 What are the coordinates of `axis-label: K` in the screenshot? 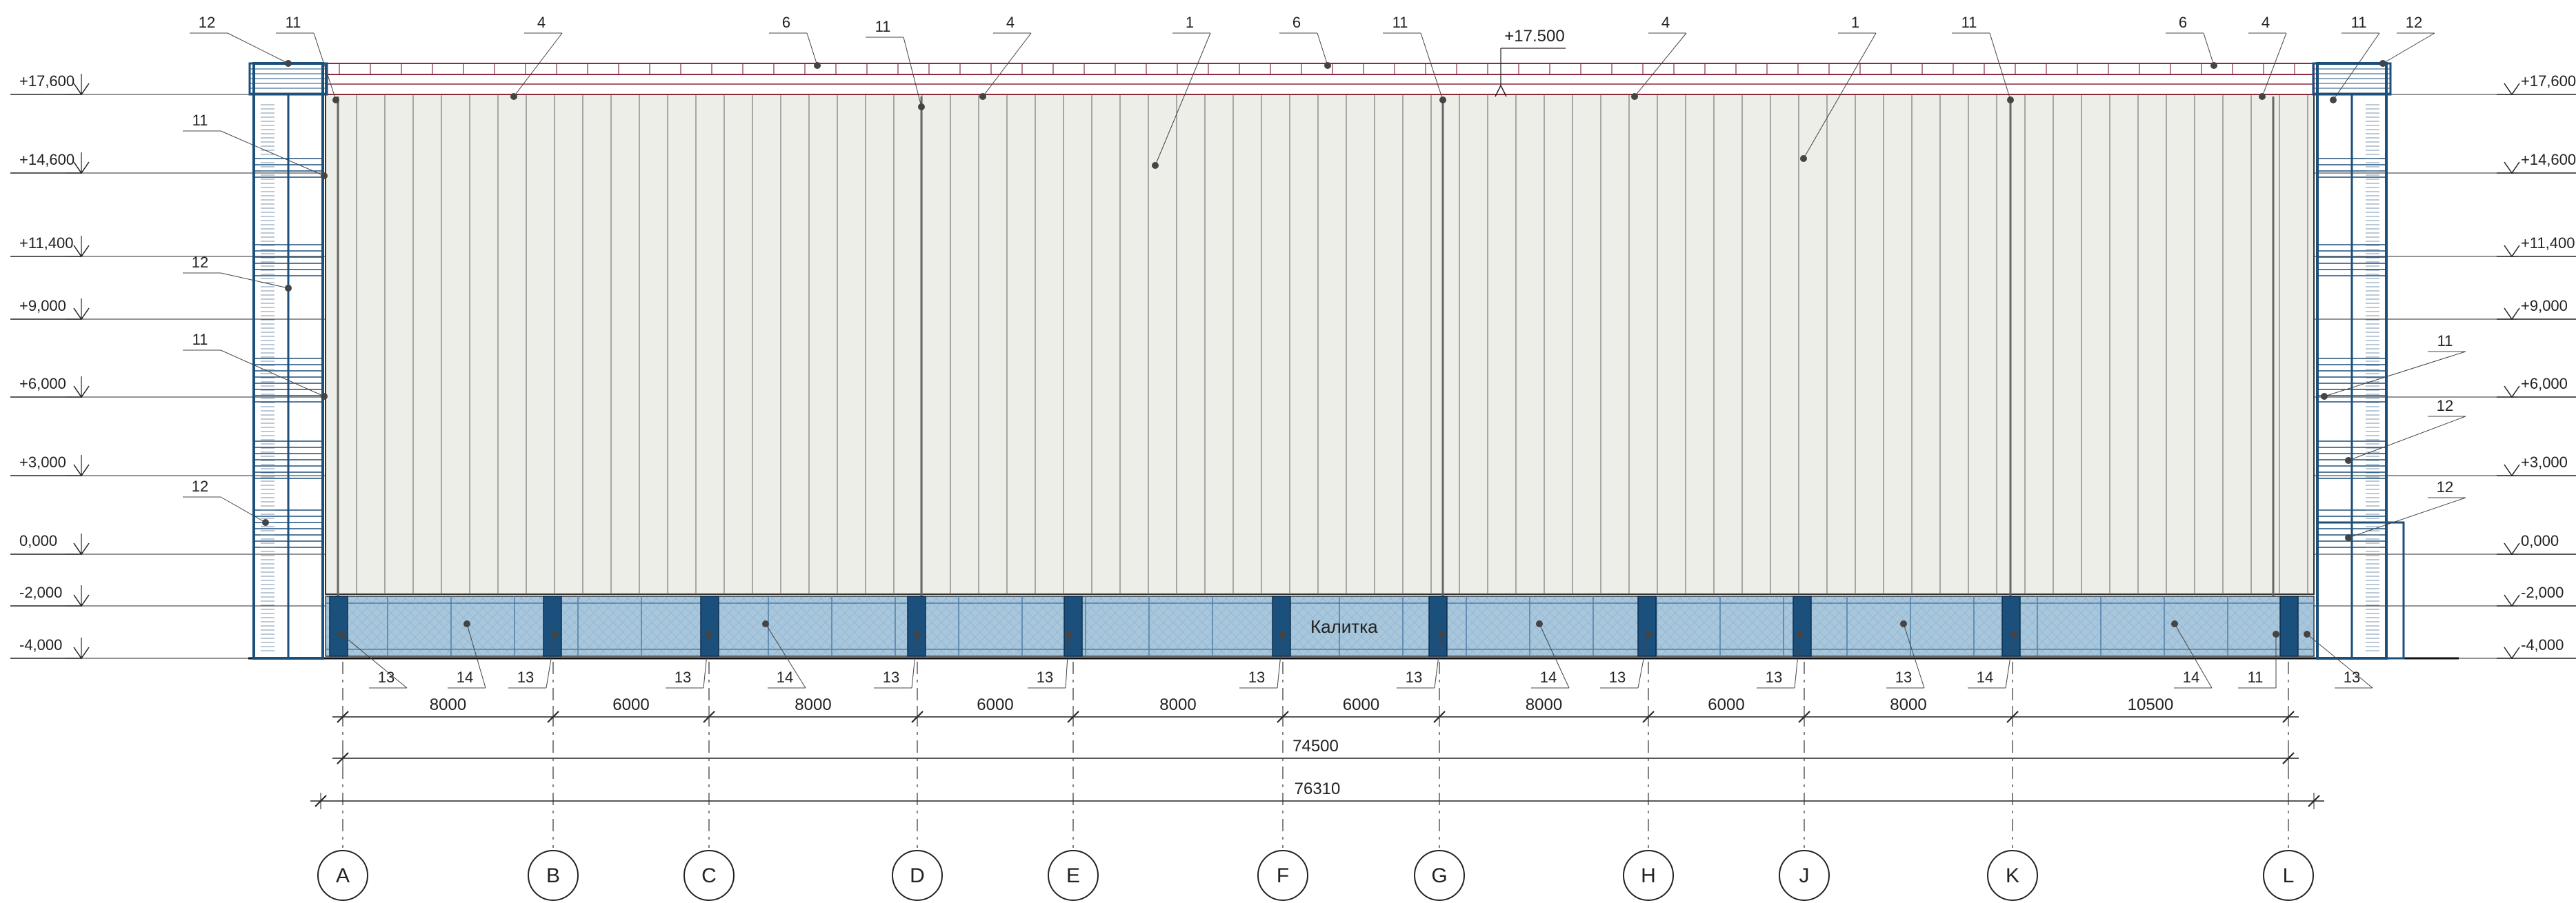 It's located at (2012, 876).